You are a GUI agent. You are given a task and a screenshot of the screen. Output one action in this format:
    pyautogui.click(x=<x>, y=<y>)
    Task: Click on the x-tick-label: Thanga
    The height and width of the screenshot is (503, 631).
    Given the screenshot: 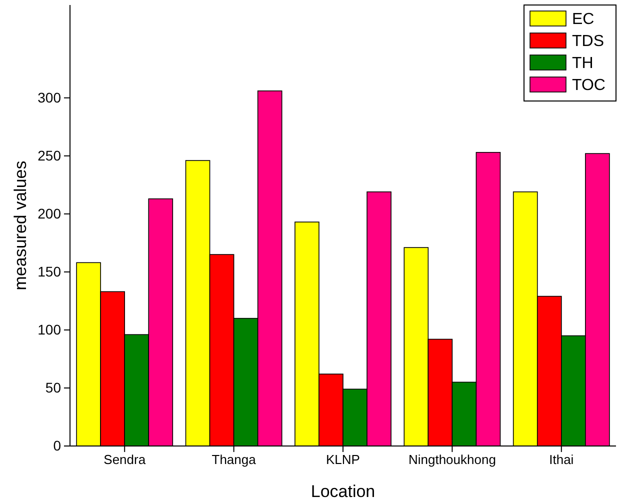 What is the action you would take?
    pyautogui.click(x=234, y=460)
    